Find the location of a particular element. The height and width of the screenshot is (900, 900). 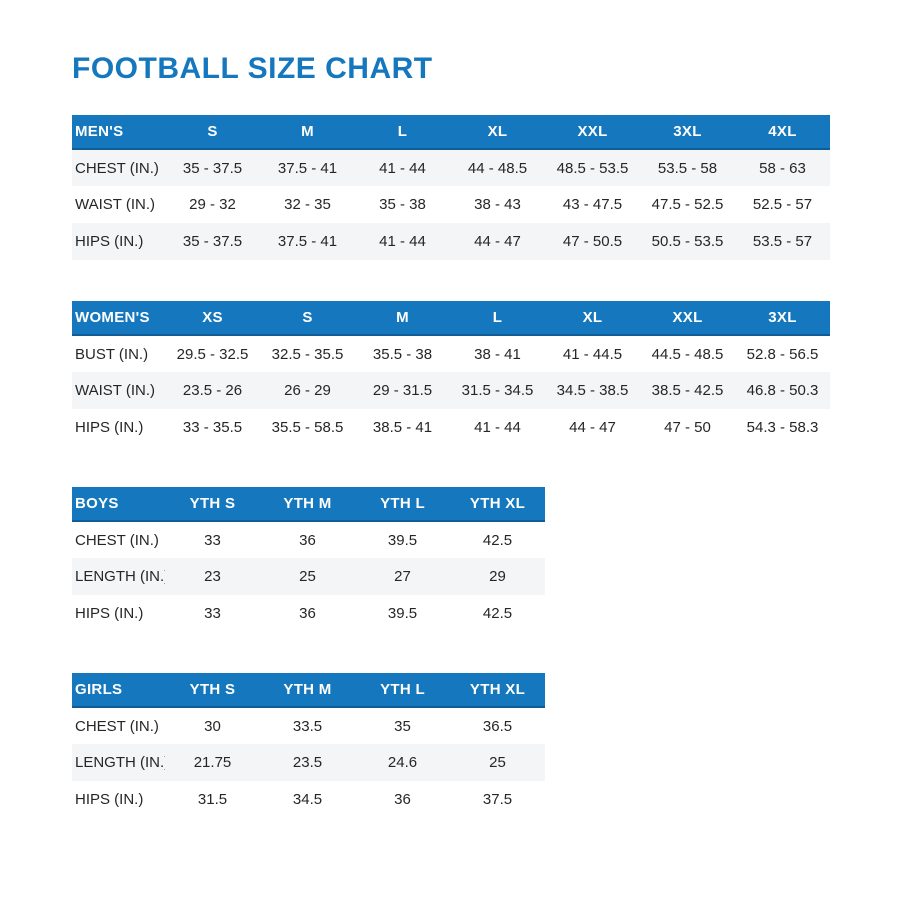

size-value-cell: 32.5 - 35.5 is located at coordinates (307, 354).